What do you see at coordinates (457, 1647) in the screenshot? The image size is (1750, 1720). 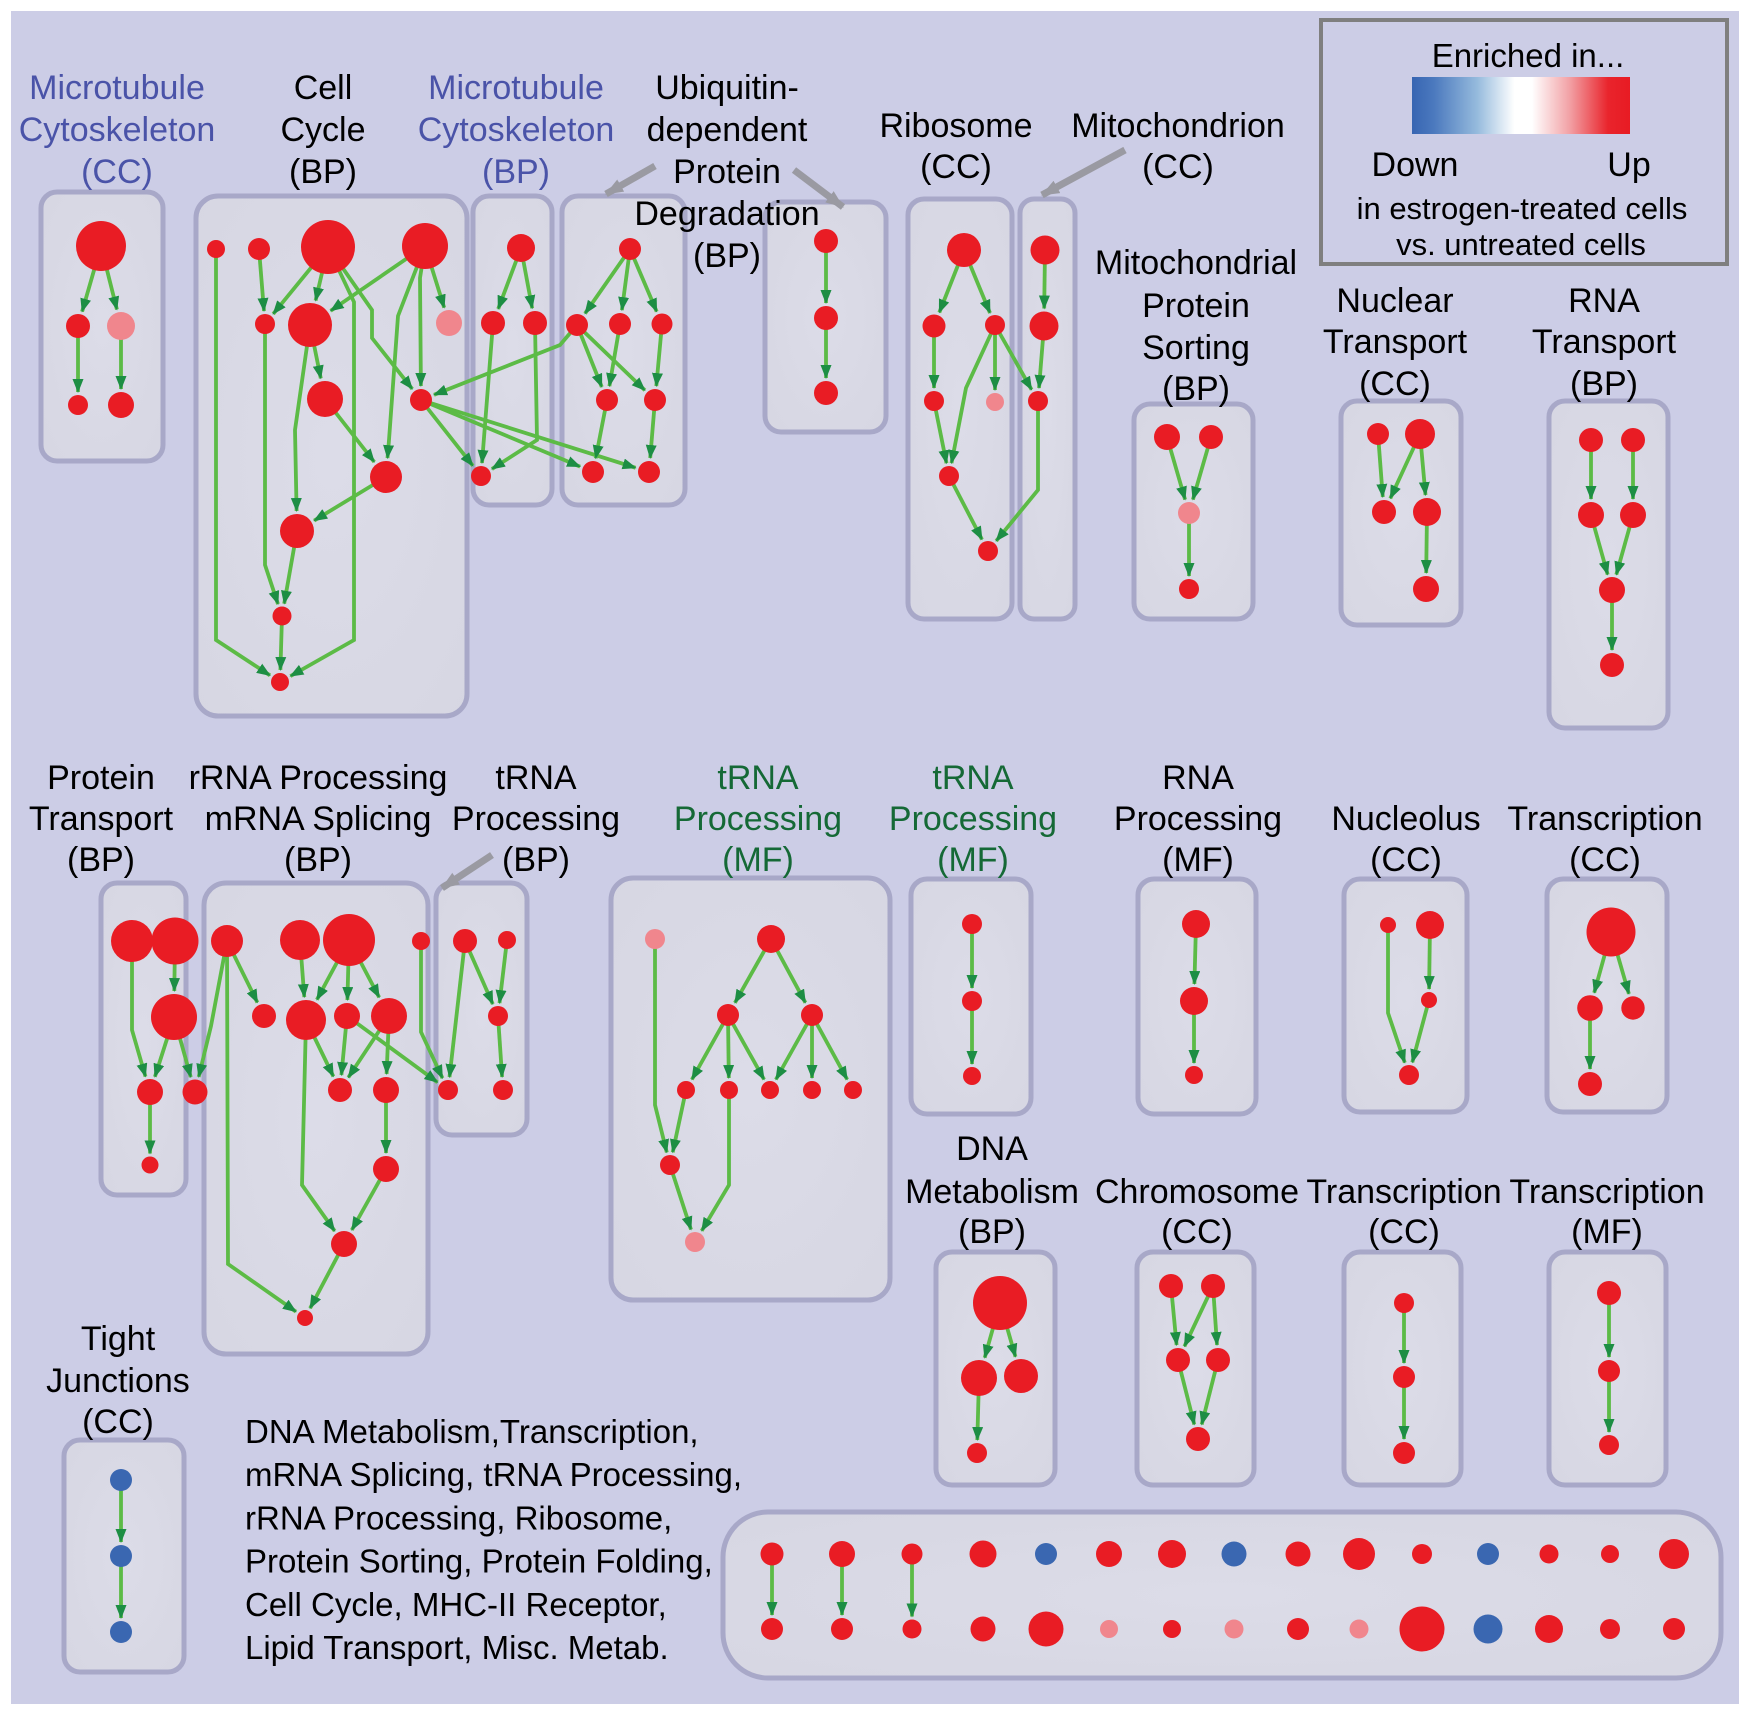 I see `svg-text: Lipid Transport, Misc. Metab.` at bounding box center [457, 1647].